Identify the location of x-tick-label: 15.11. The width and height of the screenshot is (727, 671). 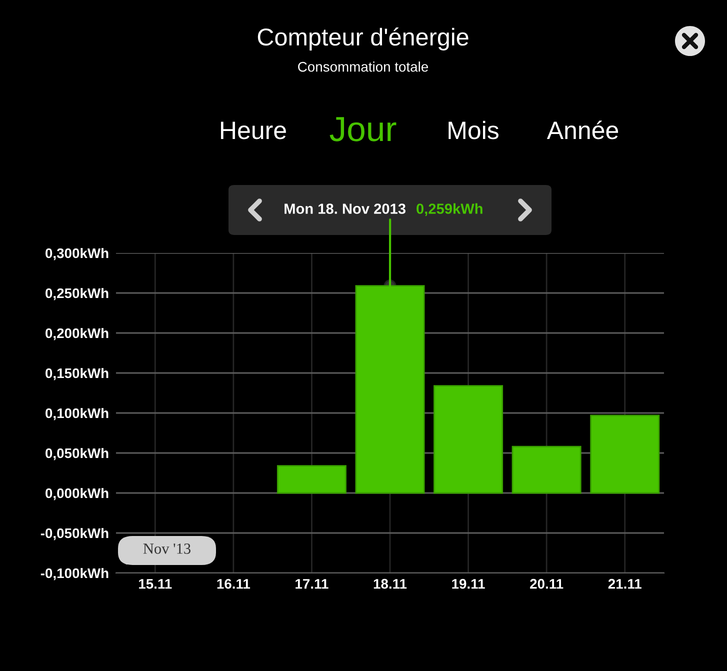
(155, 584).